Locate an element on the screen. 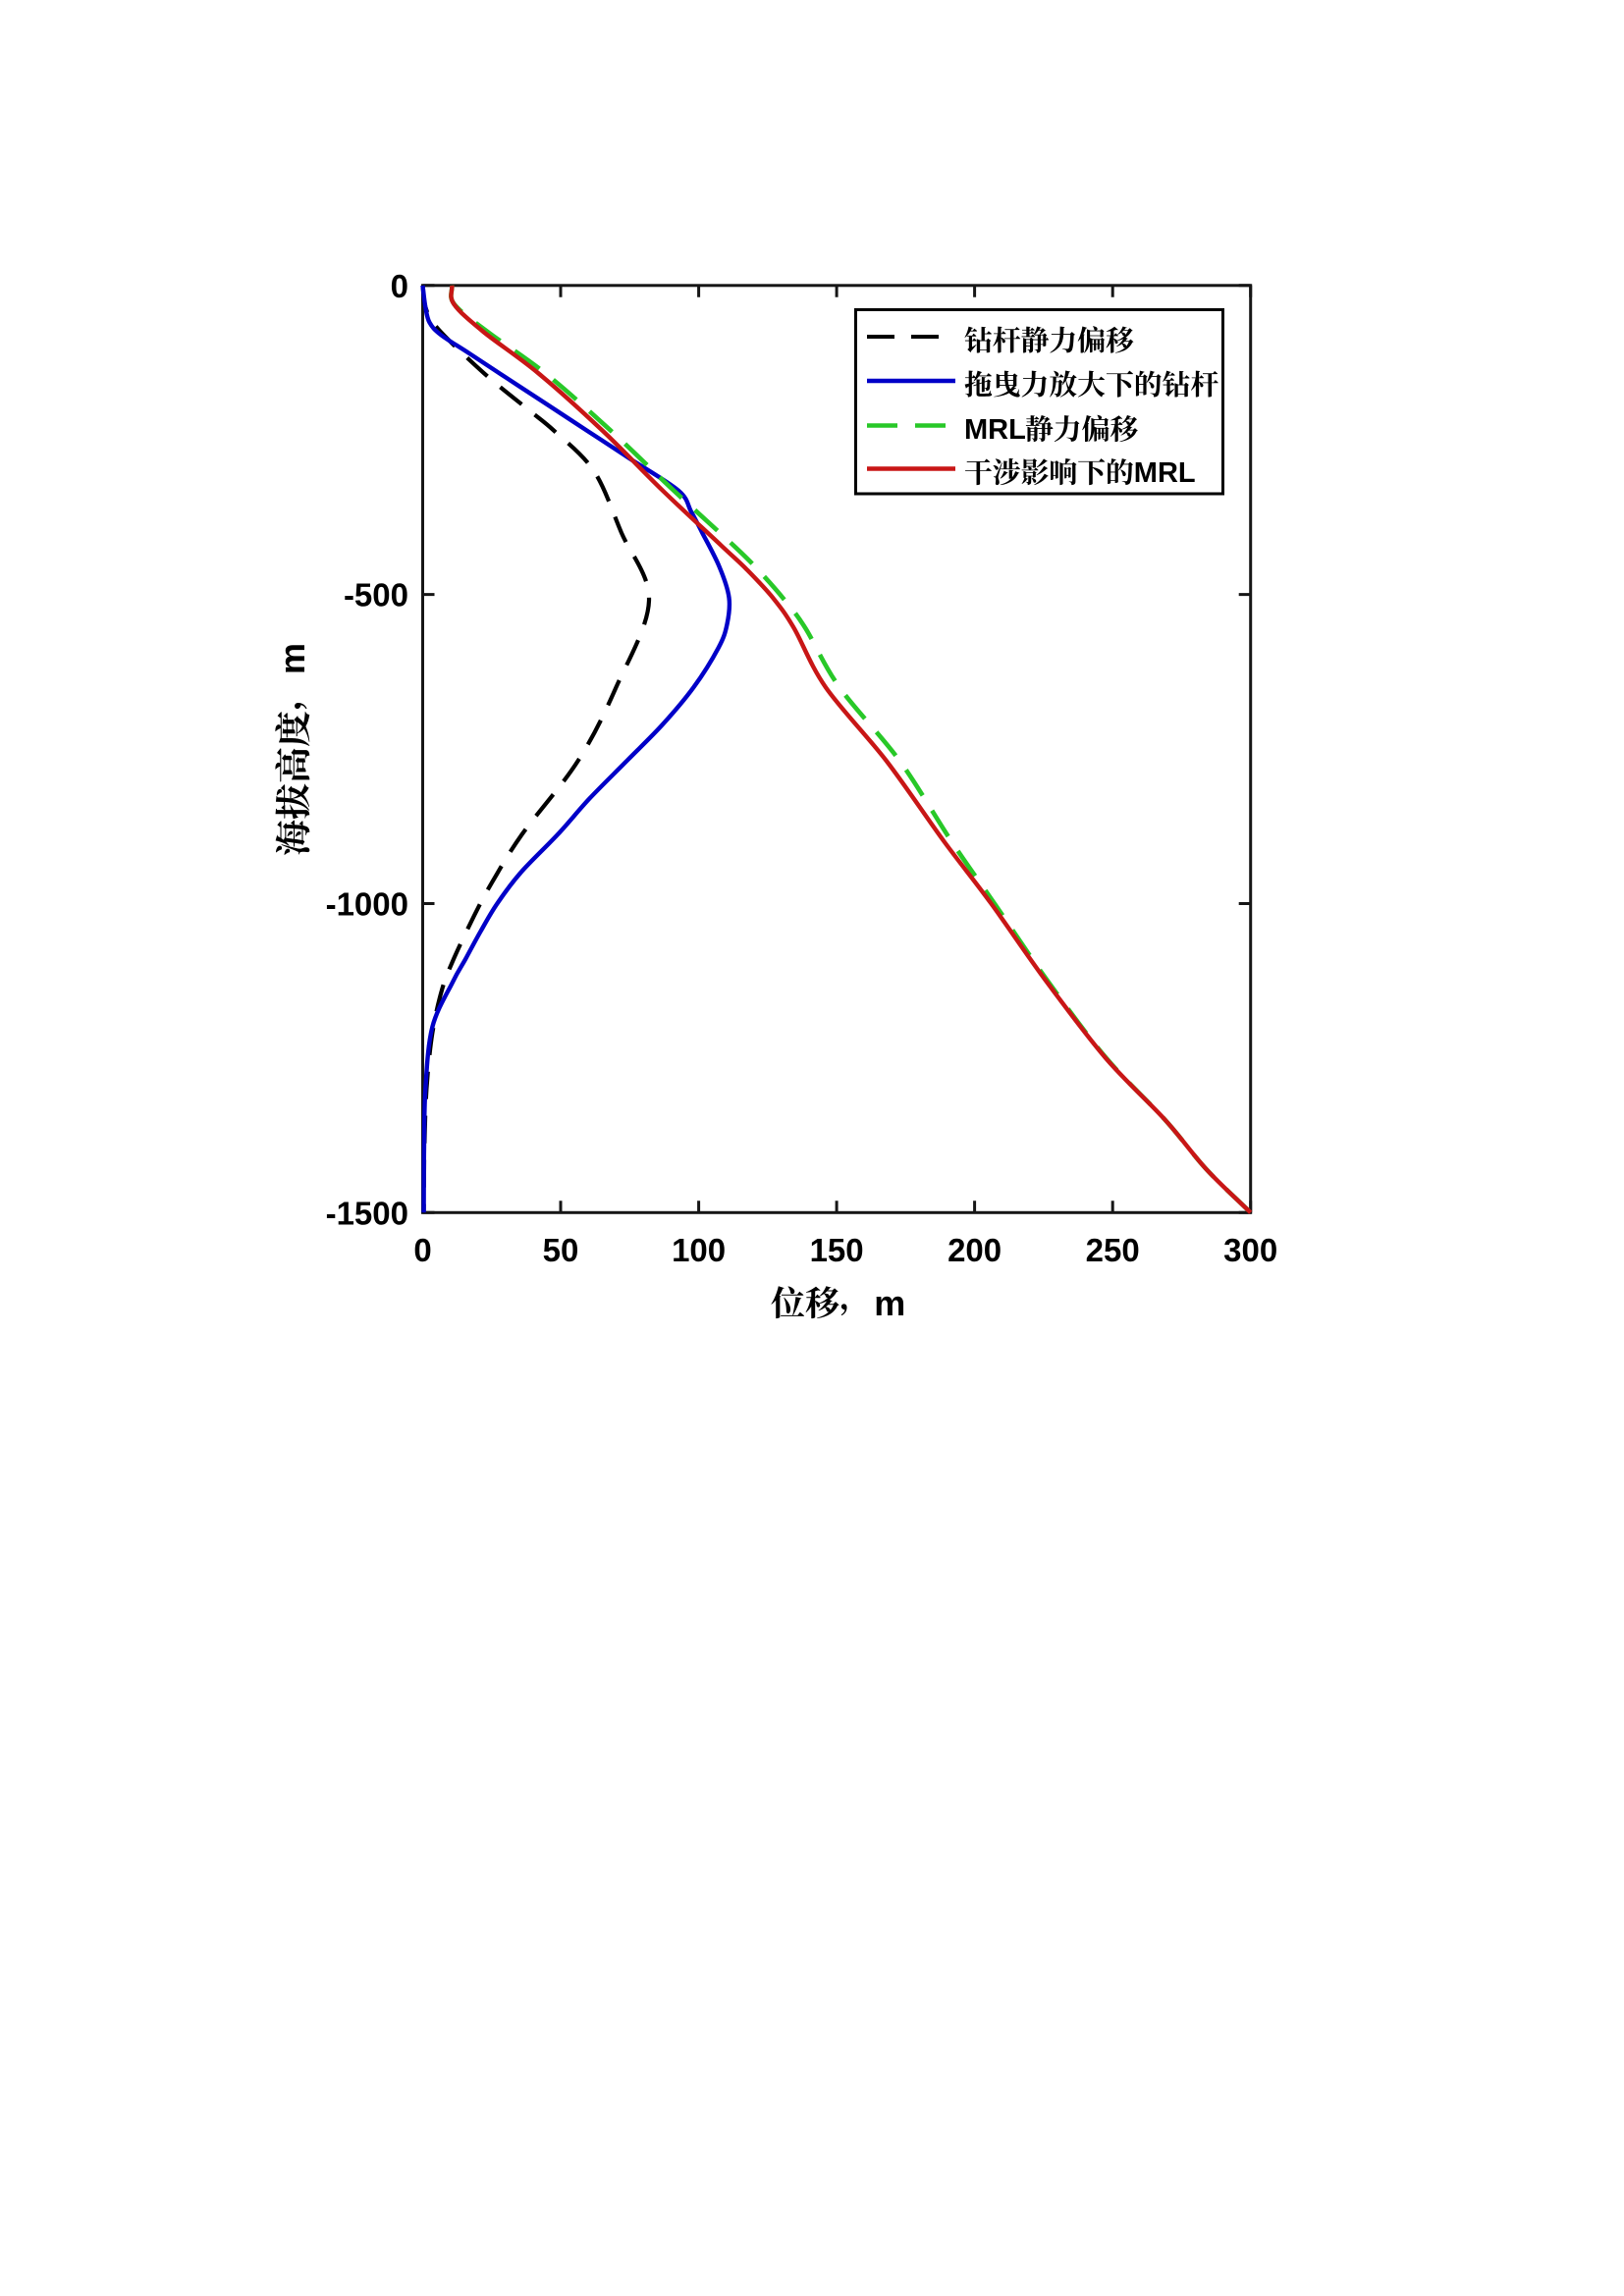  svg-text: 150 is located at coordinates (837, 1250).